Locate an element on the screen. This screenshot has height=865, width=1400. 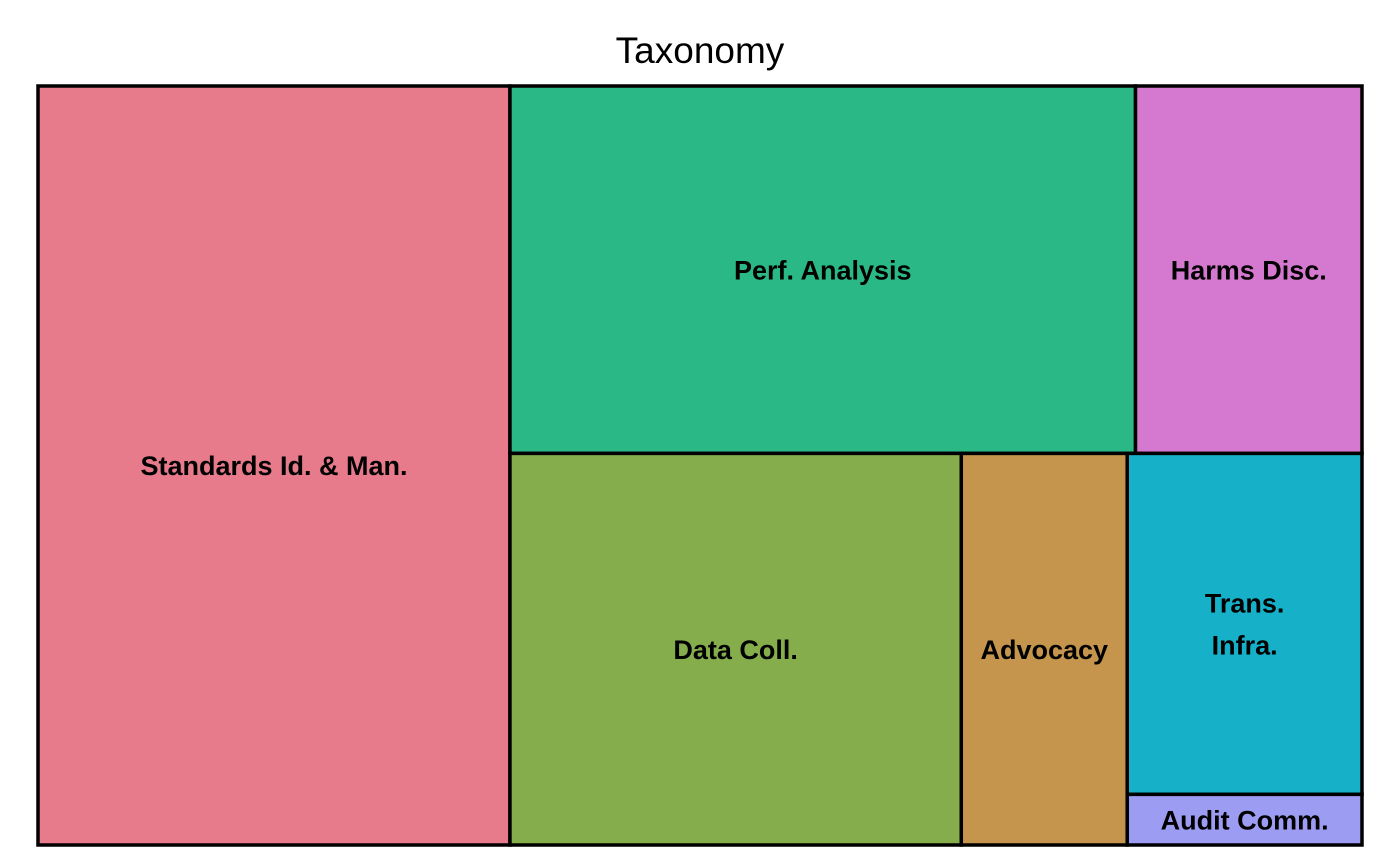
chart-title: Taxonomy is located at coordinates (700, 50).